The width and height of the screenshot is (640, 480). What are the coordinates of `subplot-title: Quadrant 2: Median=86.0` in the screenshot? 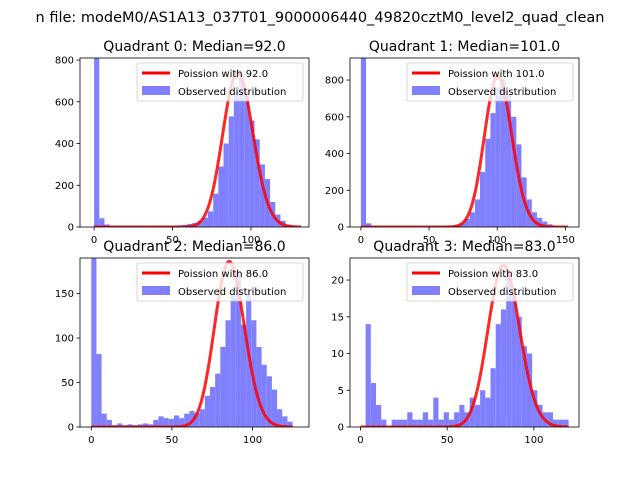 It's located at (194, 247).